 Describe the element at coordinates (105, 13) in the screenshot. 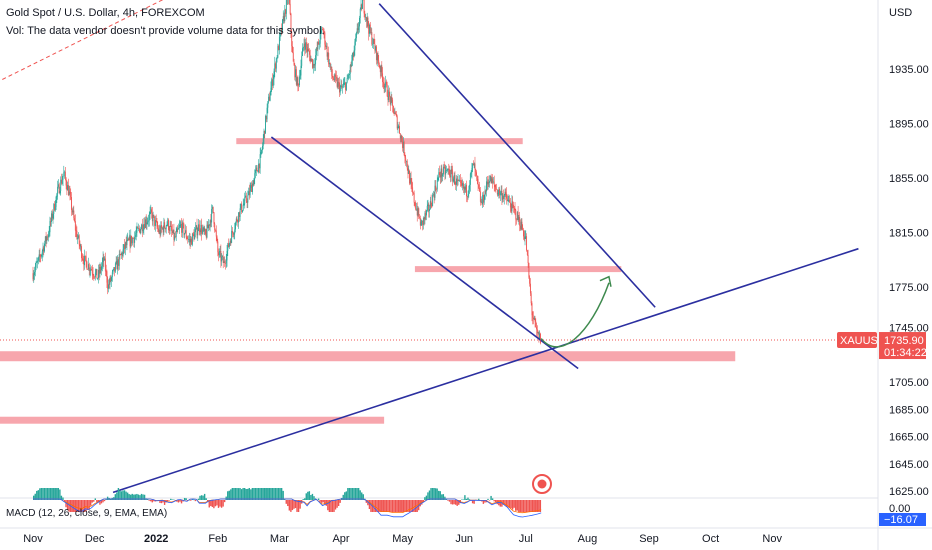

I see `symbol-title: Gold Spot / U.S. Dollar, 4h, FOREXCOM` at that location.